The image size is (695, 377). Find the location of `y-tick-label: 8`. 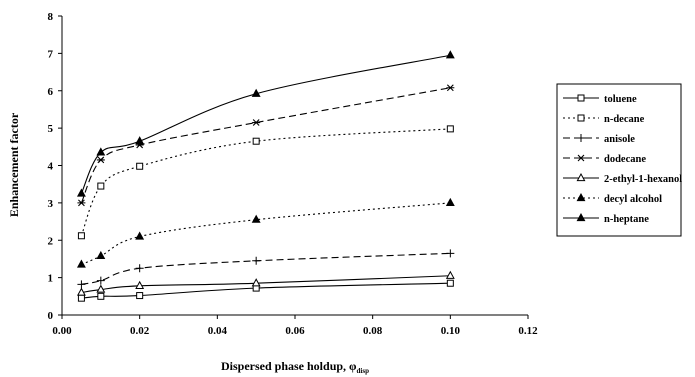

y-tick-label: 8 is located at coordinates (51, 17).